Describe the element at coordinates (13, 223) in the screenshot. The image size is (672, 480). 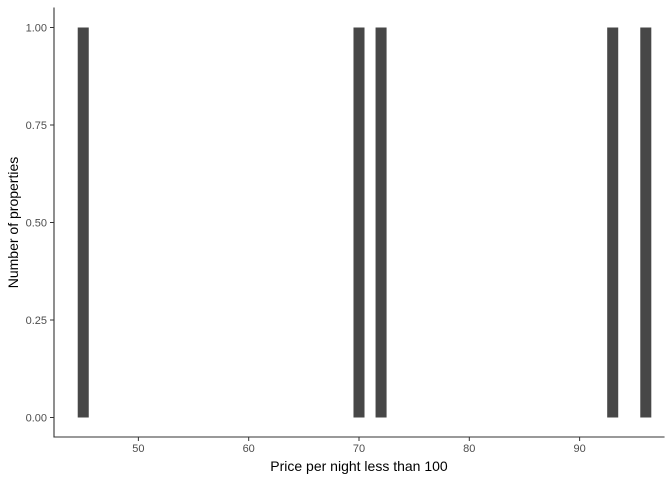
I see `y-axis-title: Number of properties` at that location.